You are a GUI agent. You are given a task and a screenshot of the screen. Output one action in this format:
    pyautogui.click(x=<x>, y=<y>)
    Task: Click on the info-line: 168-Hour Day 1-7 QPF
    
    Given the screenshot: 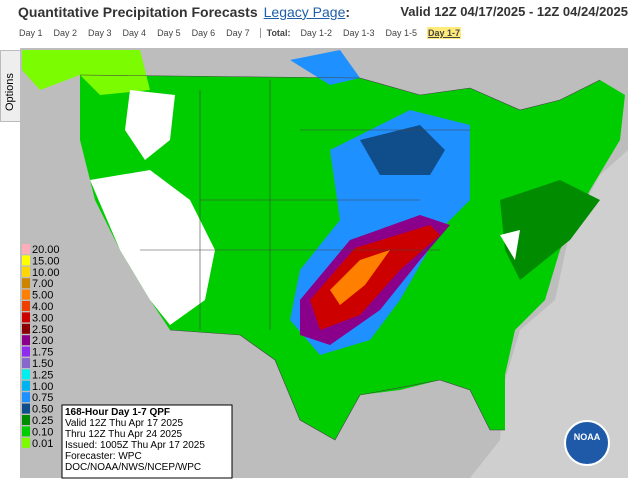 What is the action you would take?
    pyautogui.click(x=117, y=412)
    